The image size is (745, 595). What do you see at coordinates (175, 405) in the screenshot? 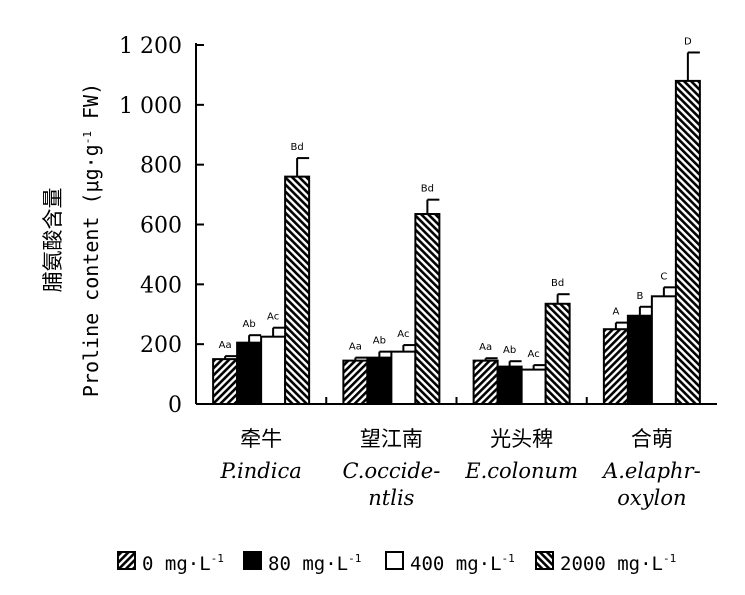
I see `y-tick-label: 0` at bounding box center [175, 405].